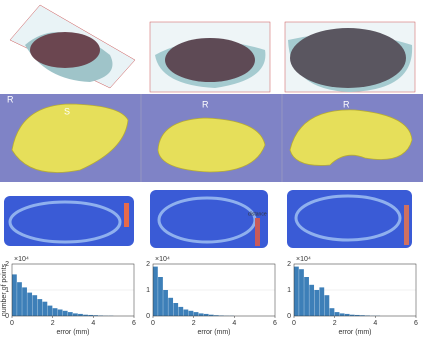 The image size is (423, 343). Describe the element at coordinates (211, 145) in the screenshot. I see `render-shape` at that location.